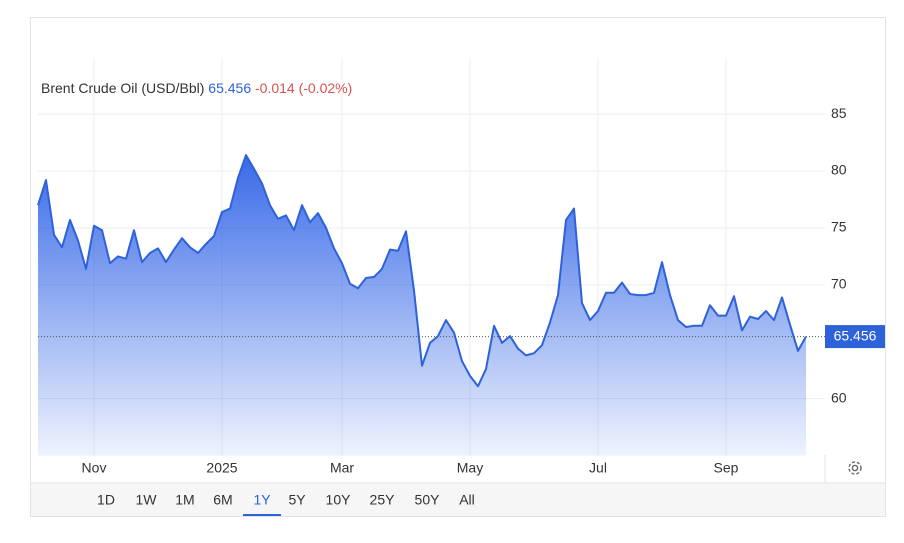 The image size is (904, 543). What do you see at coordinates (122, 88) in the screenshot?
I see `title: Brent Crude Oil (USD/Bbl)` at bounding box center [122, 88].